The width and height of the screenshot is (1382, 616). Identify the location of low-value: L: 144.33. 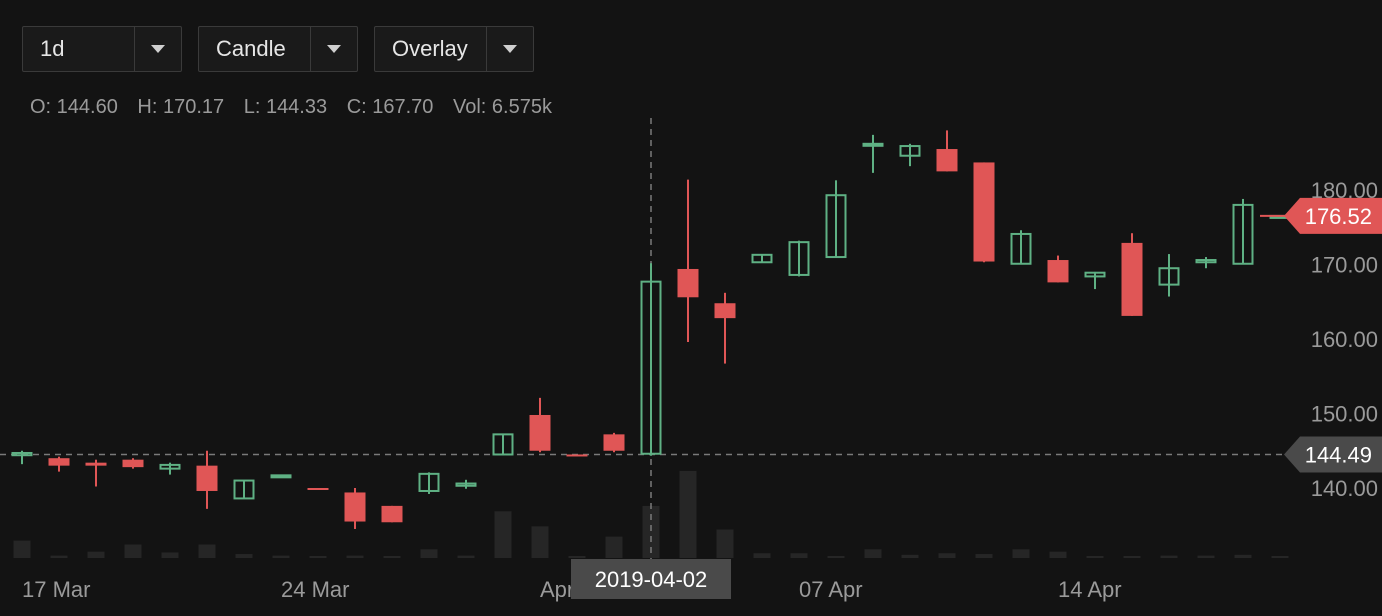
(285, 107).